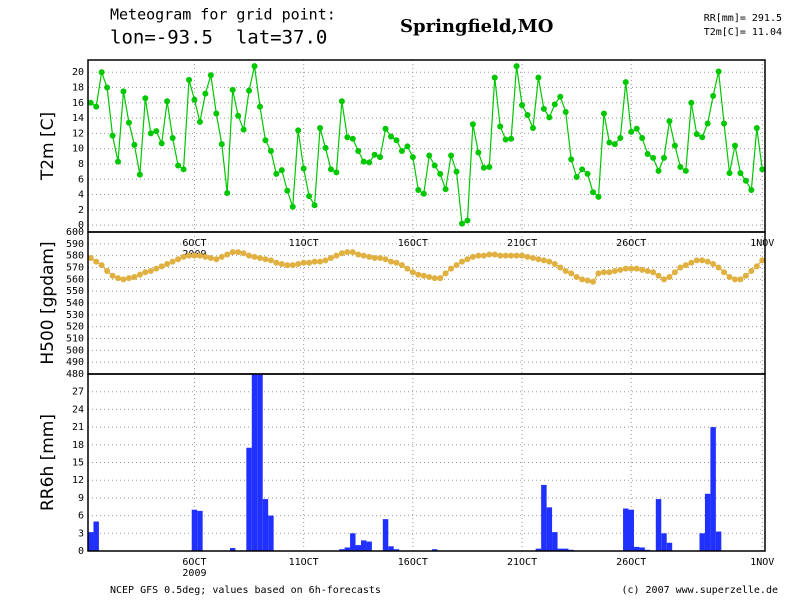  I want to click on y-tick-label: 12, so click(78, 480).